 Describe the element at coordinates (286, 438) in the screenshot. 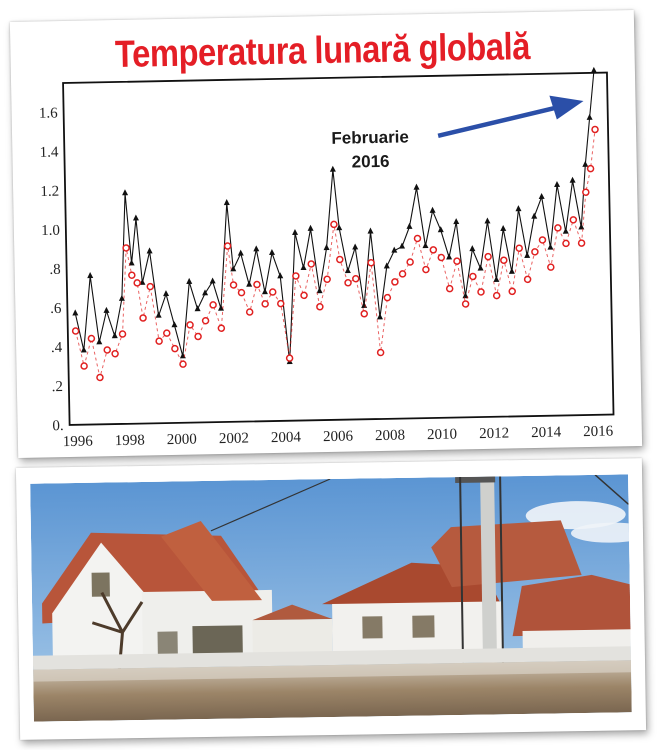

I see `x-tick-label: 2004` at that location.